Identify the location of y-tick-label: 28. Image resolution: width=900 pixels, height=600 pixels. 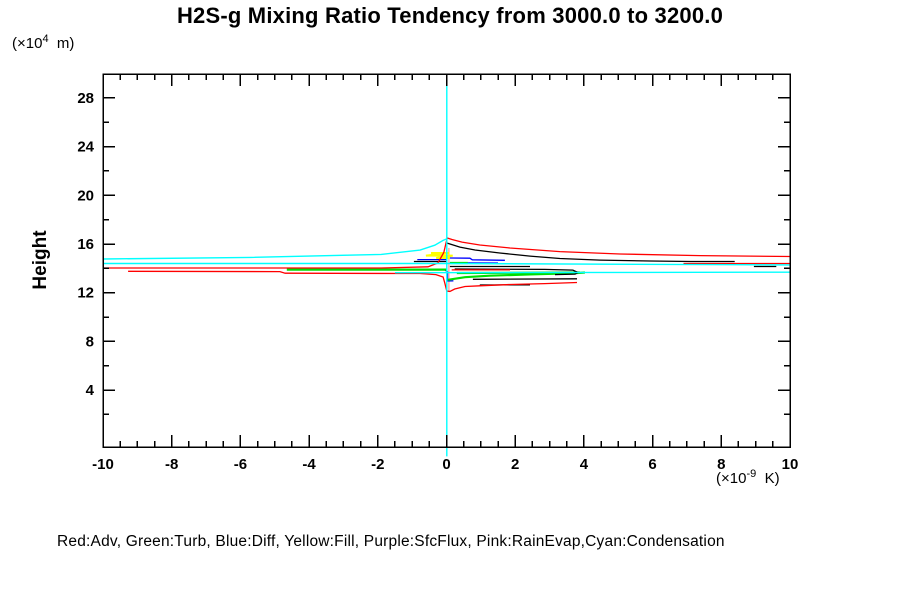
(85, 98).